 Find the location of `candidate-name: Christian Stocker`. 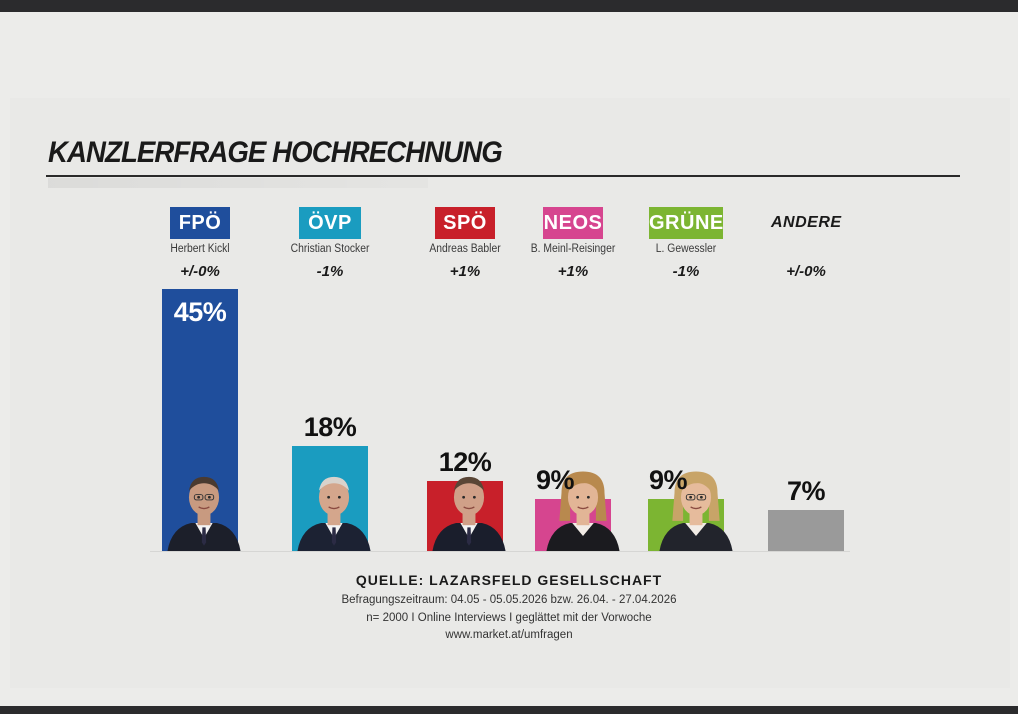

candidate-name: Christian Stocker is located at coordinates (330, 249).